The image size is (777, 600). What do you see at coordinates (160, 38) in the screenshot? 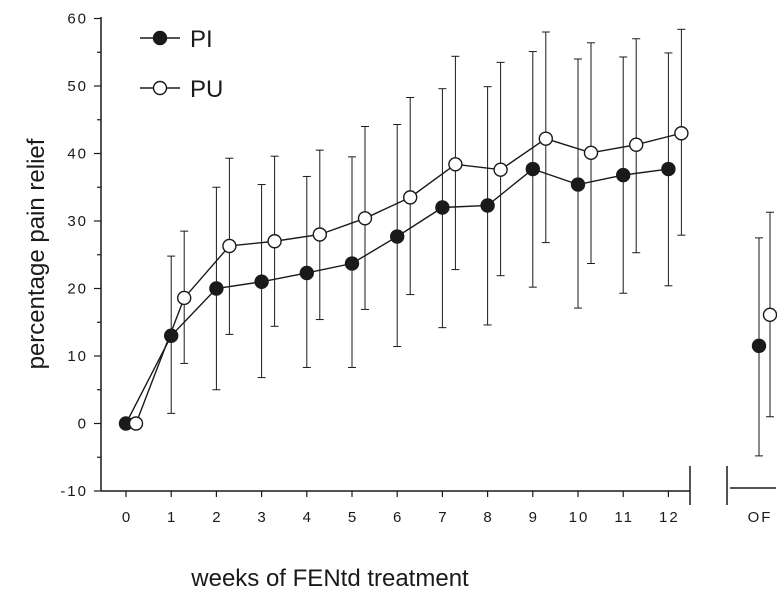
I see `legend-marker-pi` at bounding box center [160, 38].